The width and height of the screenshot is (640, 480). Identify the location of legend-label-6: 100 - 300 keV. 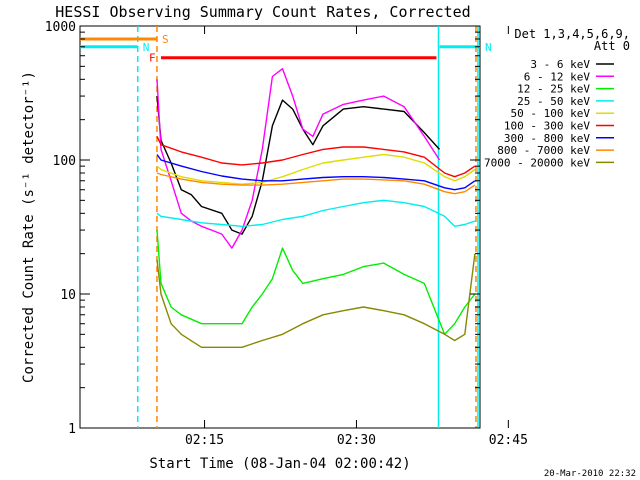
(547, 126).